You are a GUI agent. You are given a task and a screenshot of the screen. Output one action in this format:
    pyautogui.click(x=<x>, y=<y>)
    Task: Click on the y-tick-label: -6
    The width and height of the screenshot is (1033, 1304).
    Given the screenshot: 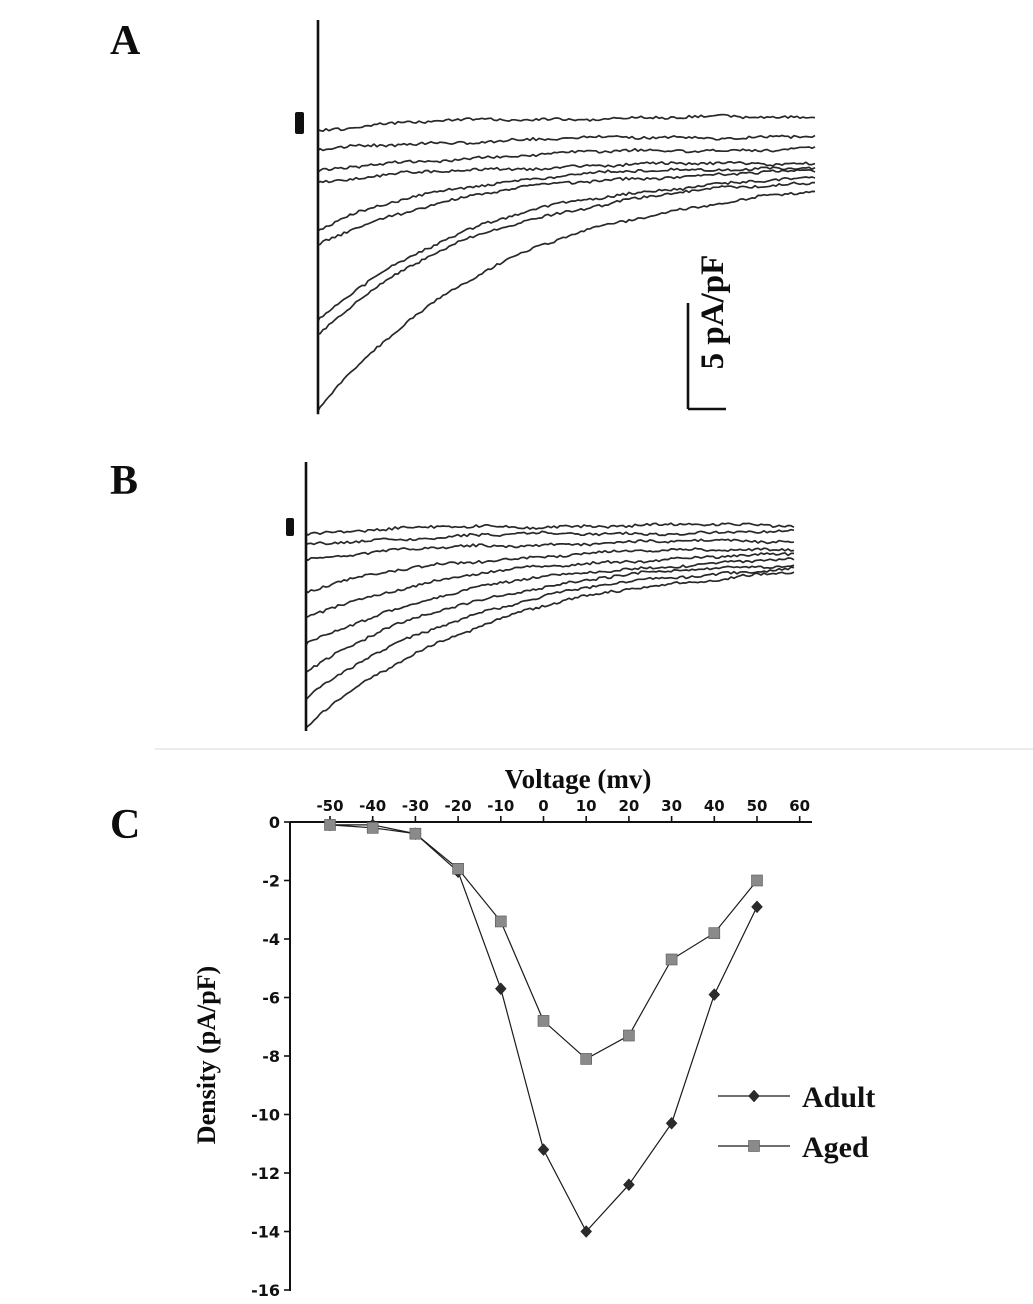 What is the action you would take?
    pyautogui.click(x=271, y=998)
    